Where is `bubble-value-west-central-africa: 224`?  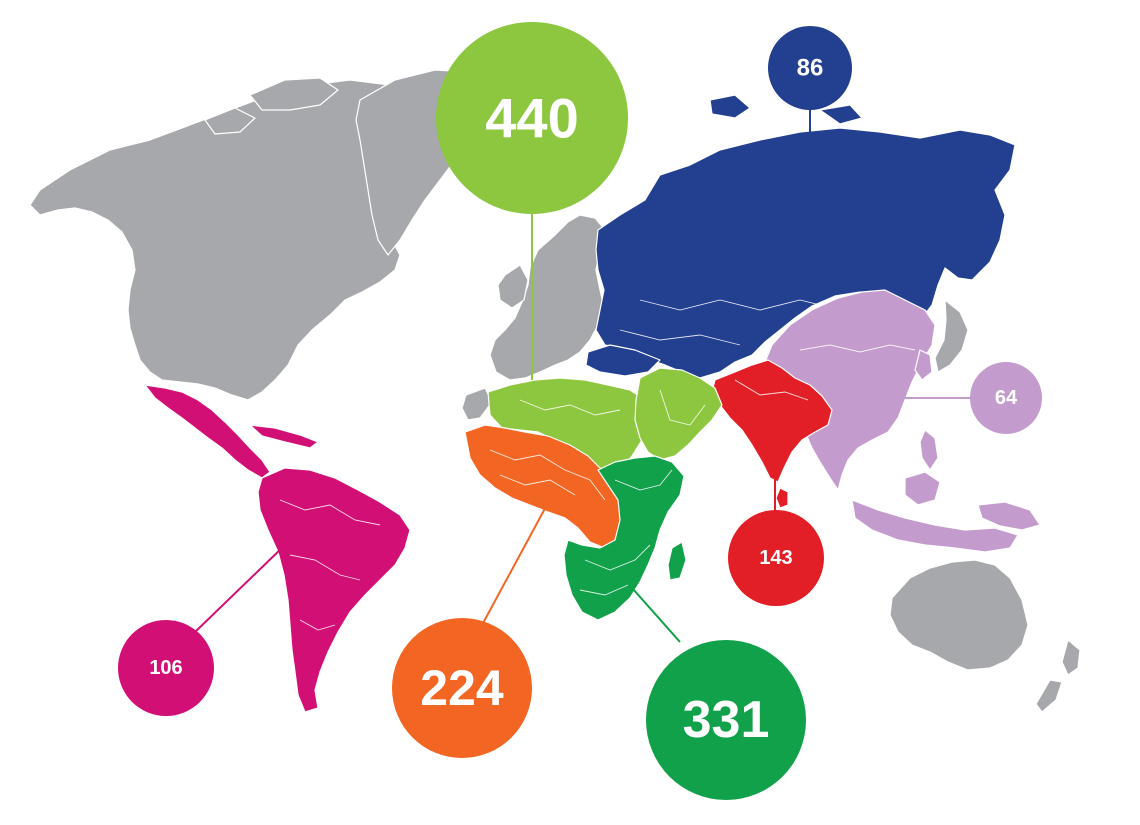 bubble-value-west-central-africa: 224 is located at coordinates (462, 688).